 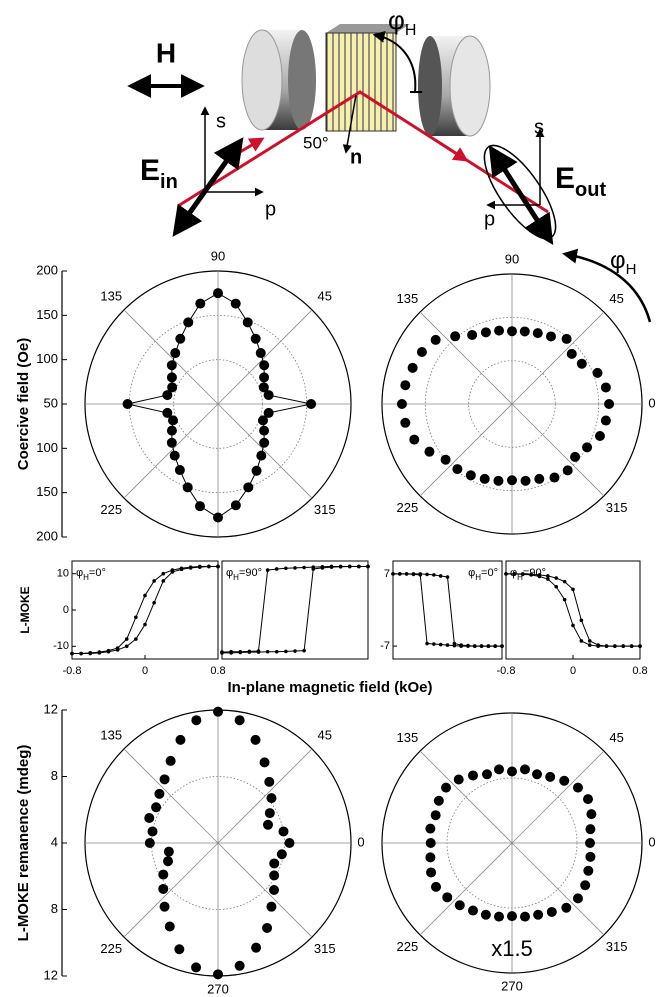 What do you see at coordinates (47, 535) in the screenshot?
I see `radial-tick-label: 200` at bounding box center [47, 535].